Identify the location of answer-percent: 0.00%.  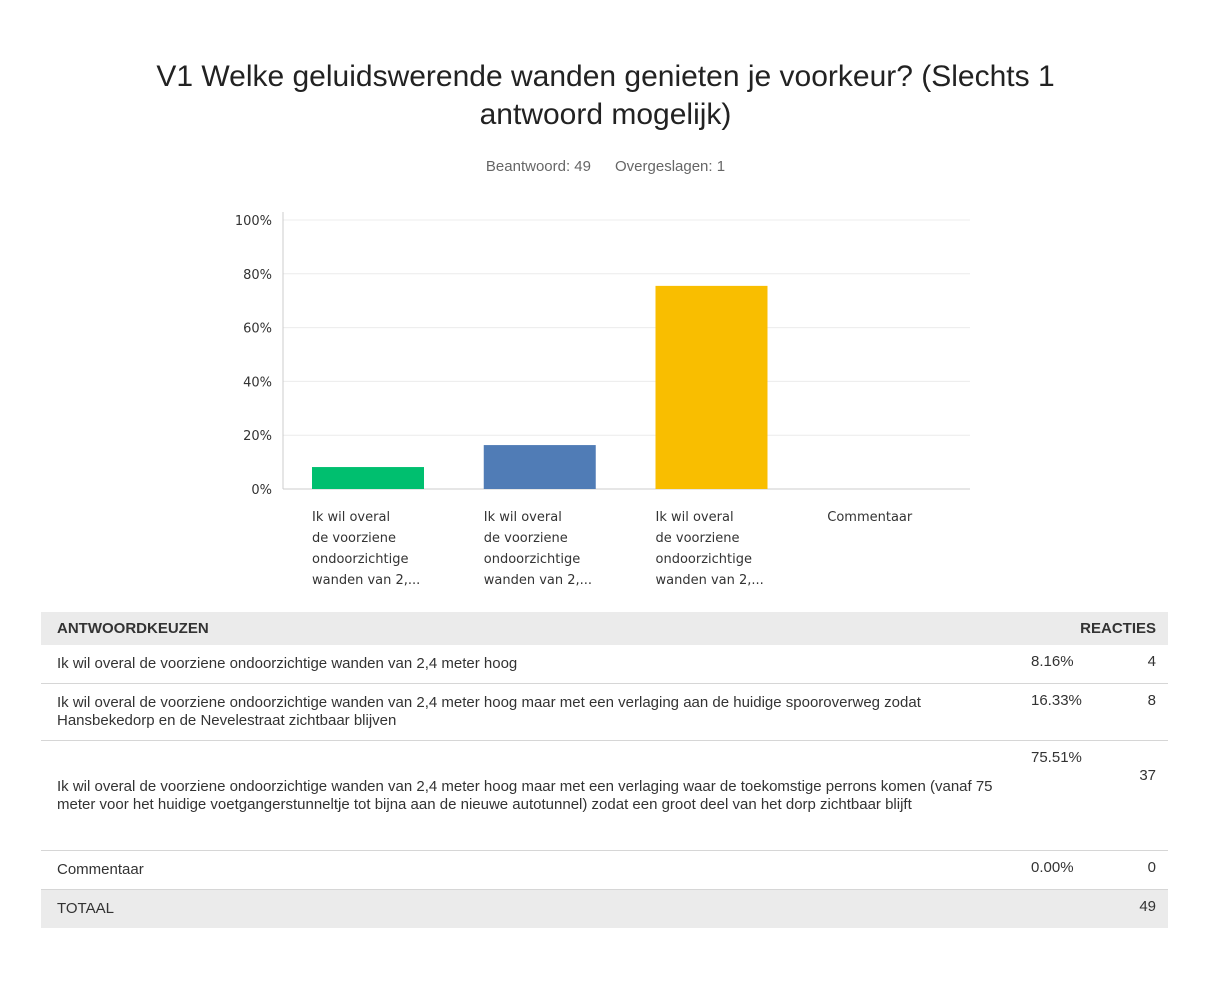
(1052, 867).